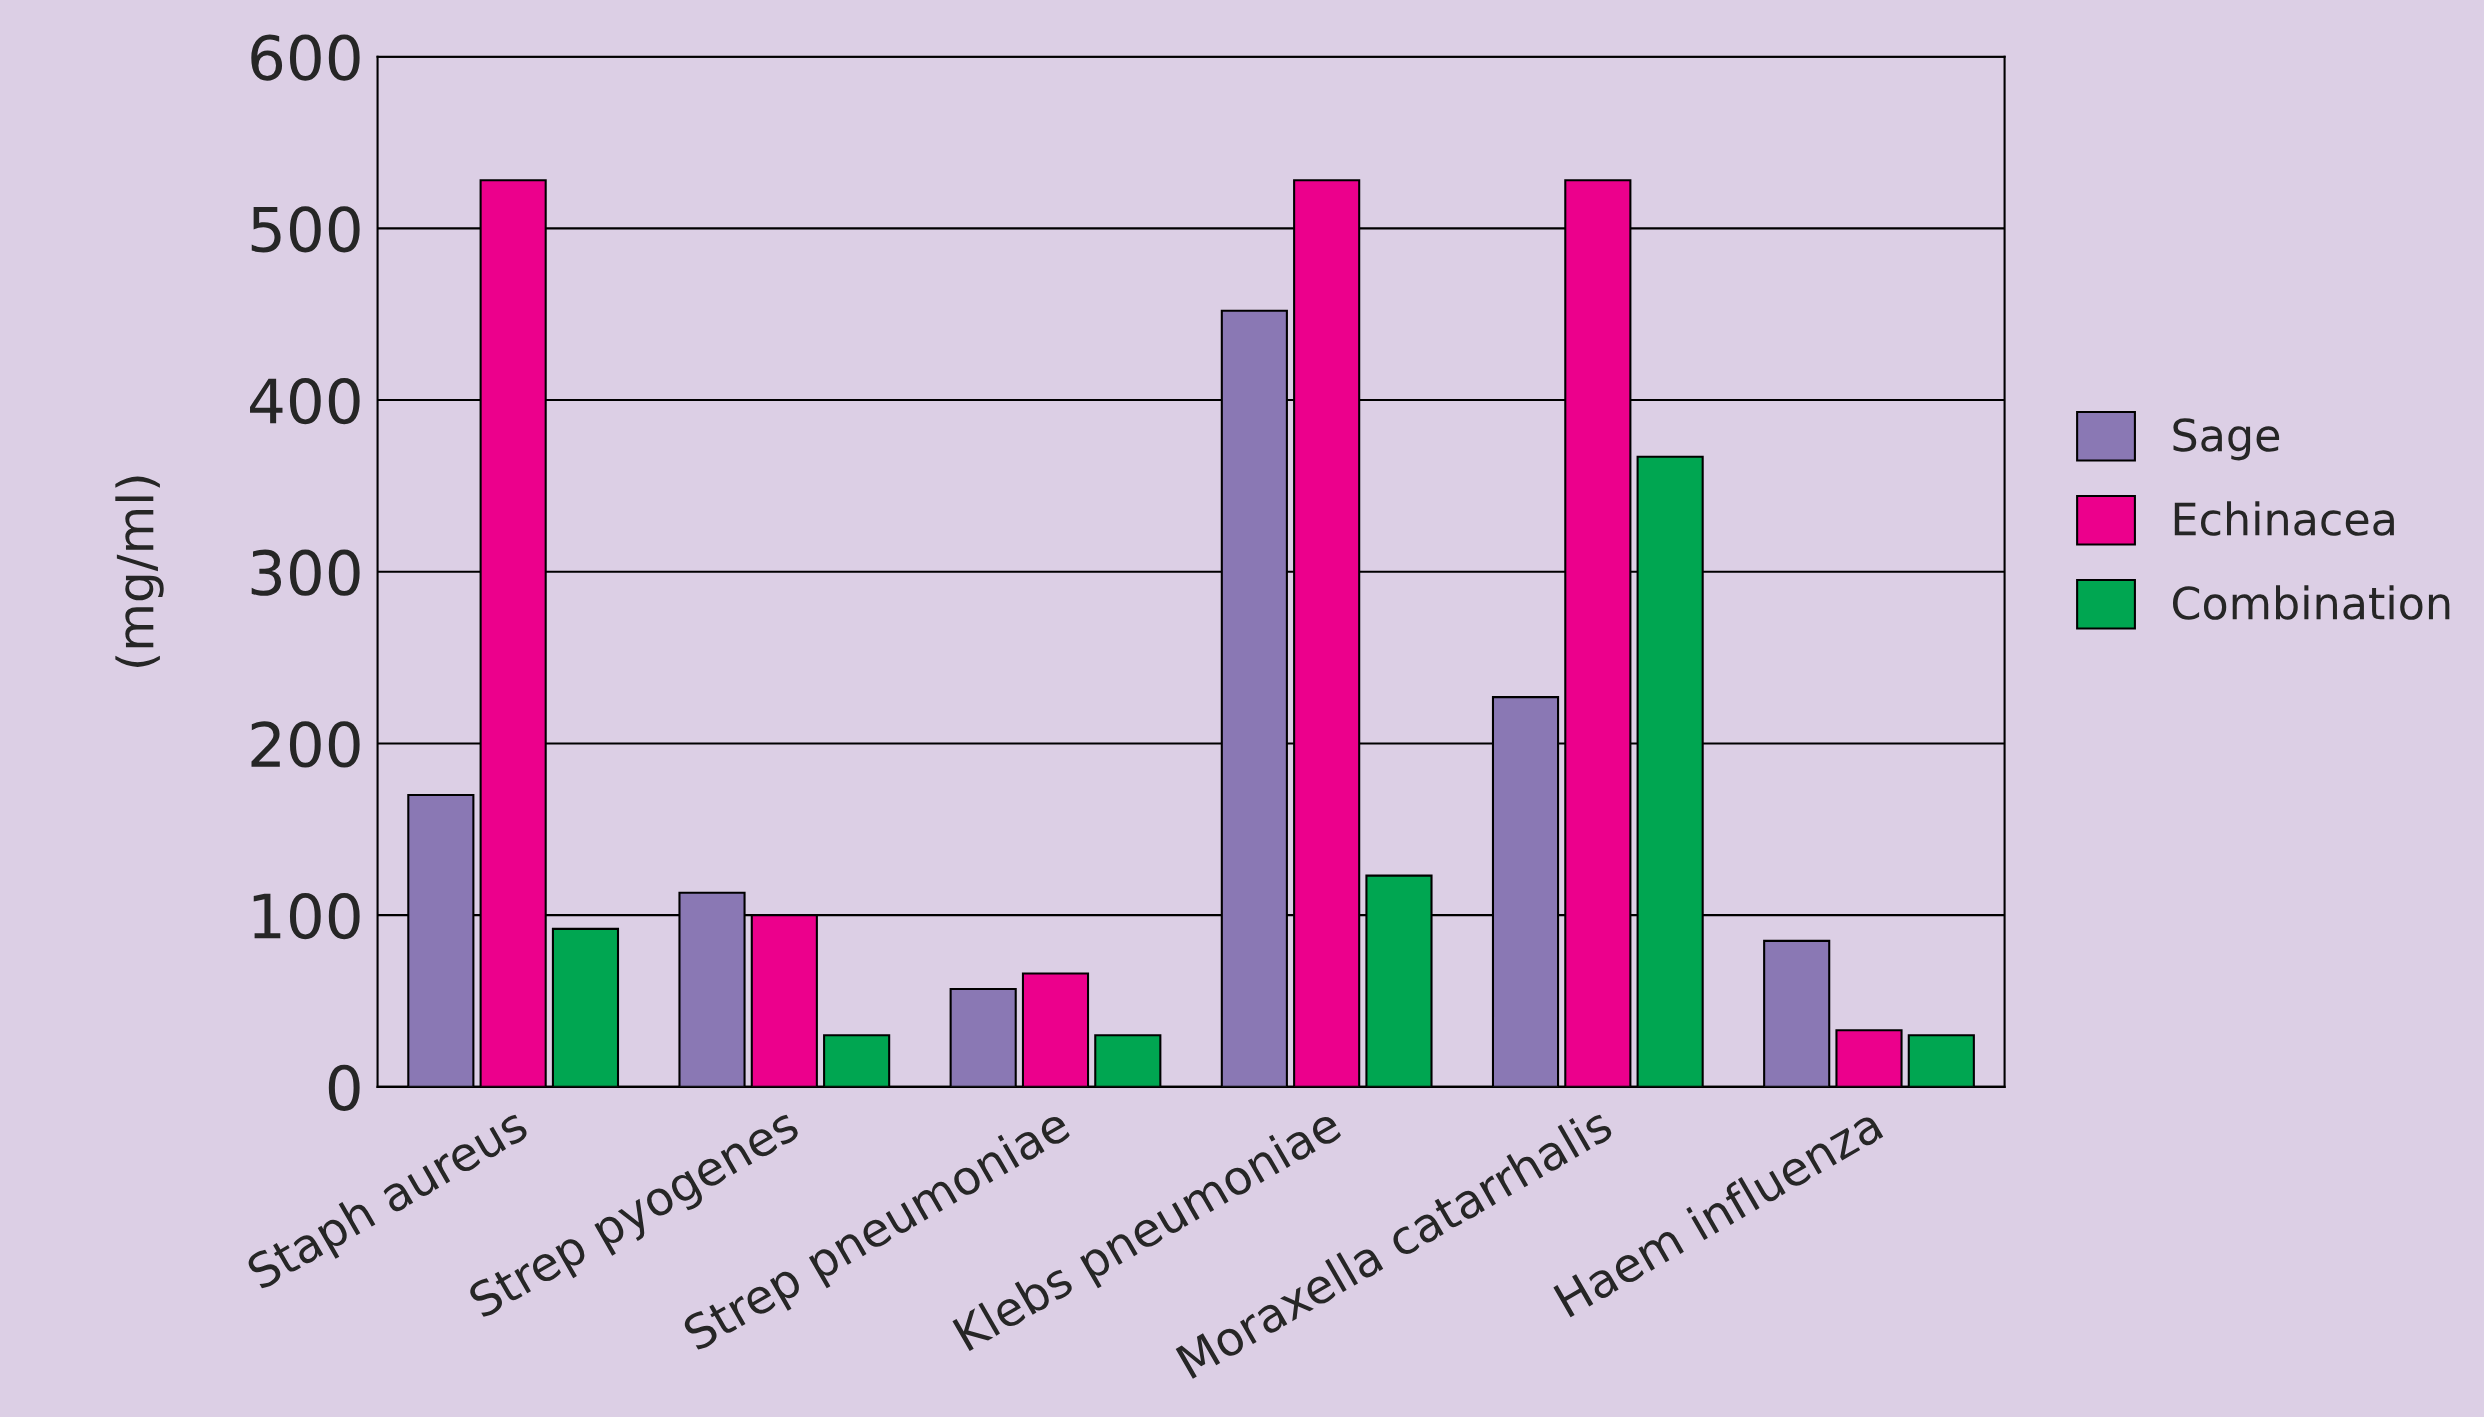  Describe the element at coordinates (2284, 518) in the screenshot. I see `legend-label: Echinacea` at that location.